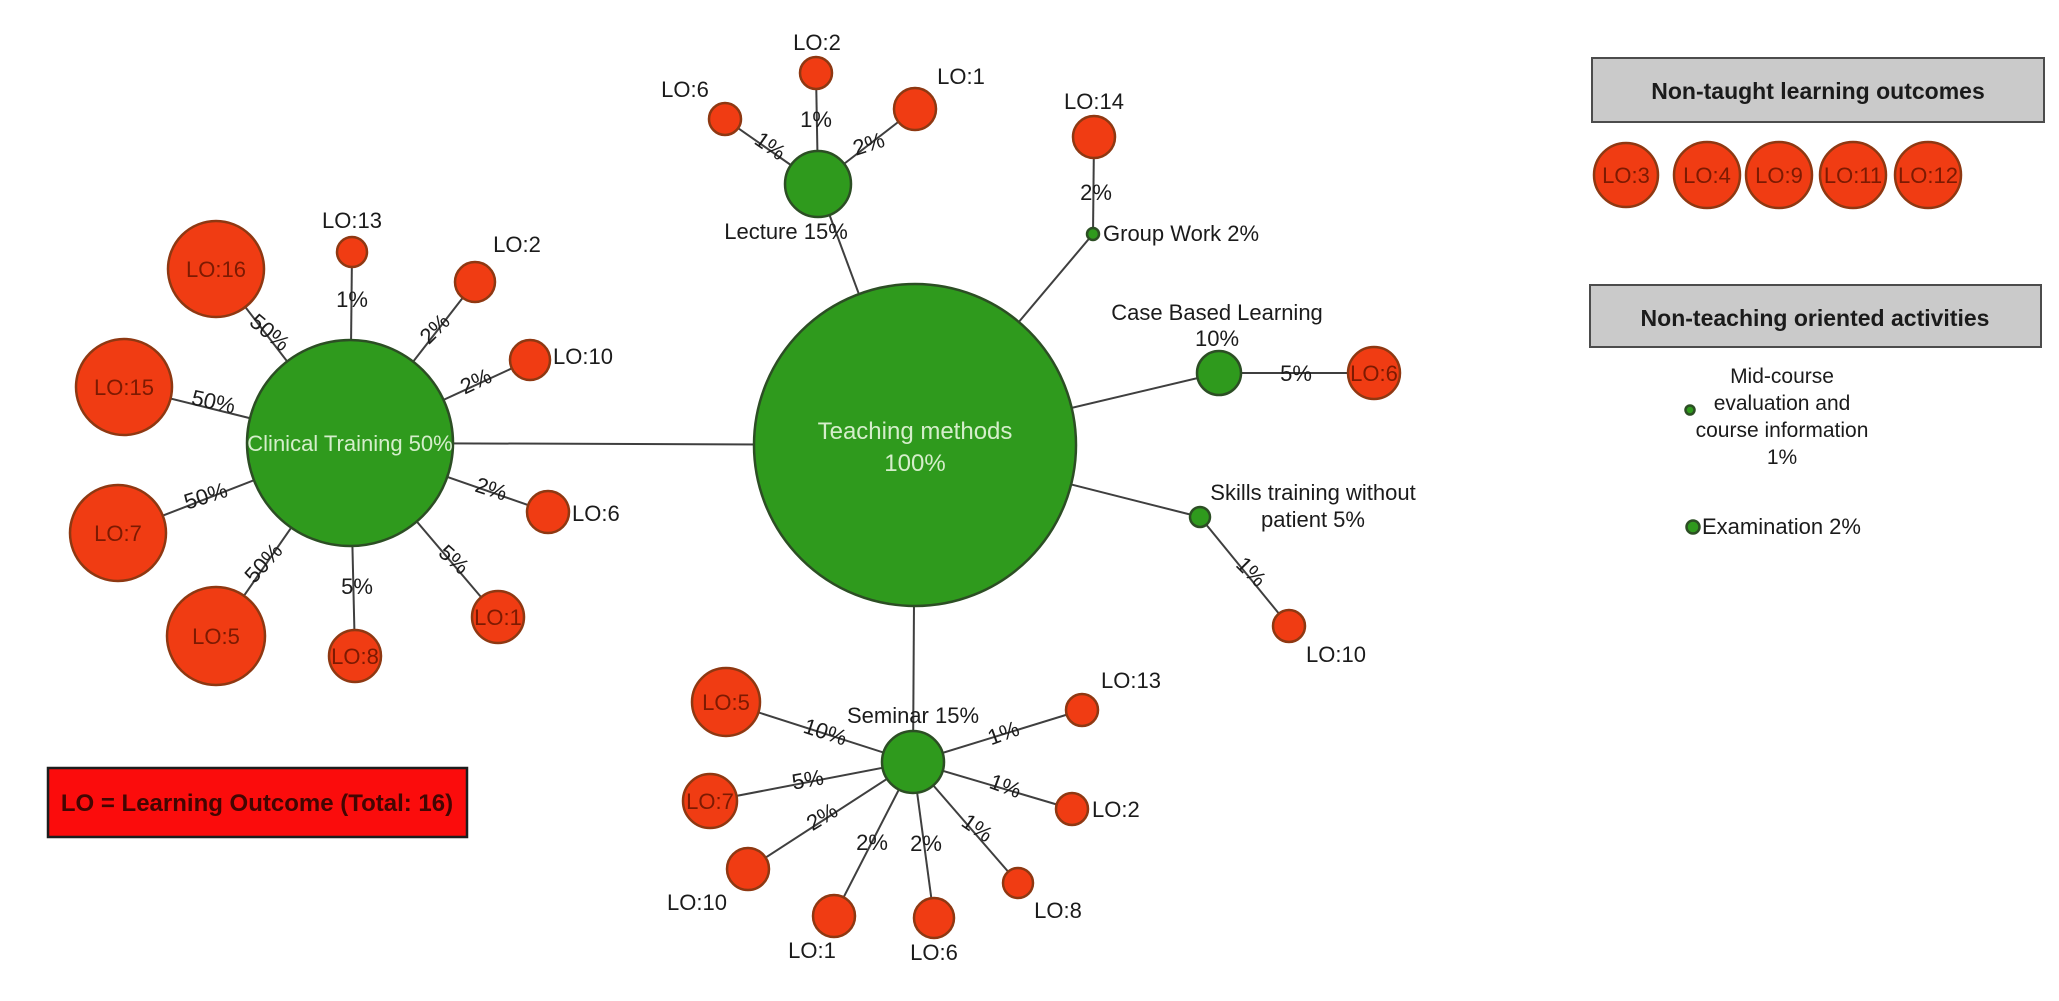 This screenshot has width=2059, height=1001. What do you see at coordinates (1058, 910) in the screenshot?
I see `lo-label-seminar-8: LO:8` at bounding box center [1058, 910].